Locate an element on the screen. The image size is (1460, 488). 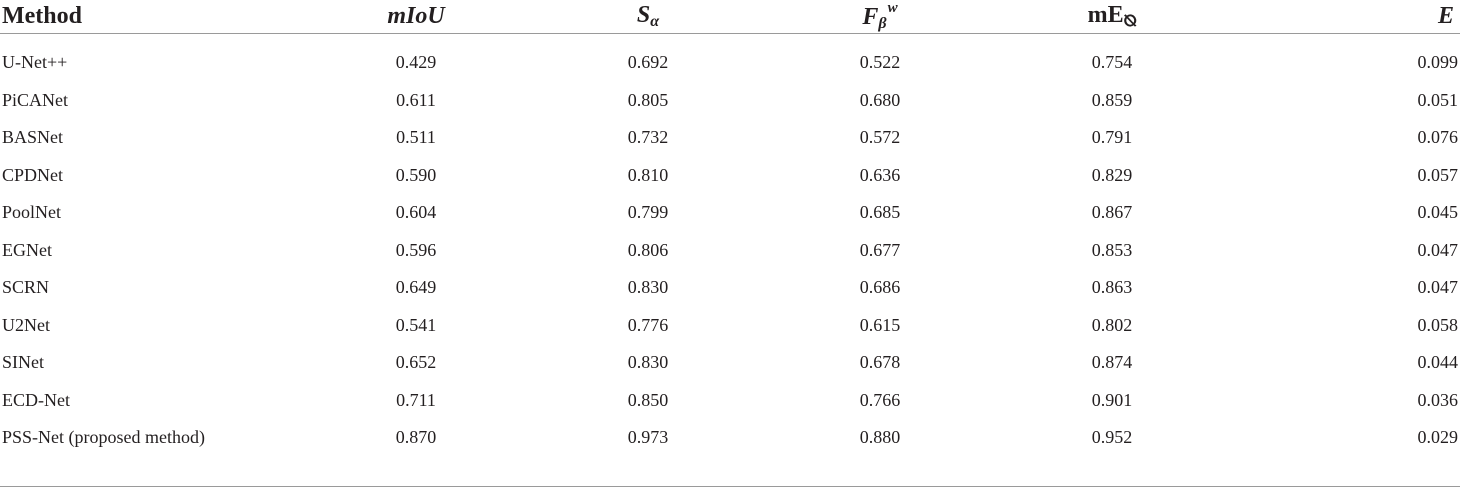
m-e-cell: 0.952 is located at coordinates (1112, 437).